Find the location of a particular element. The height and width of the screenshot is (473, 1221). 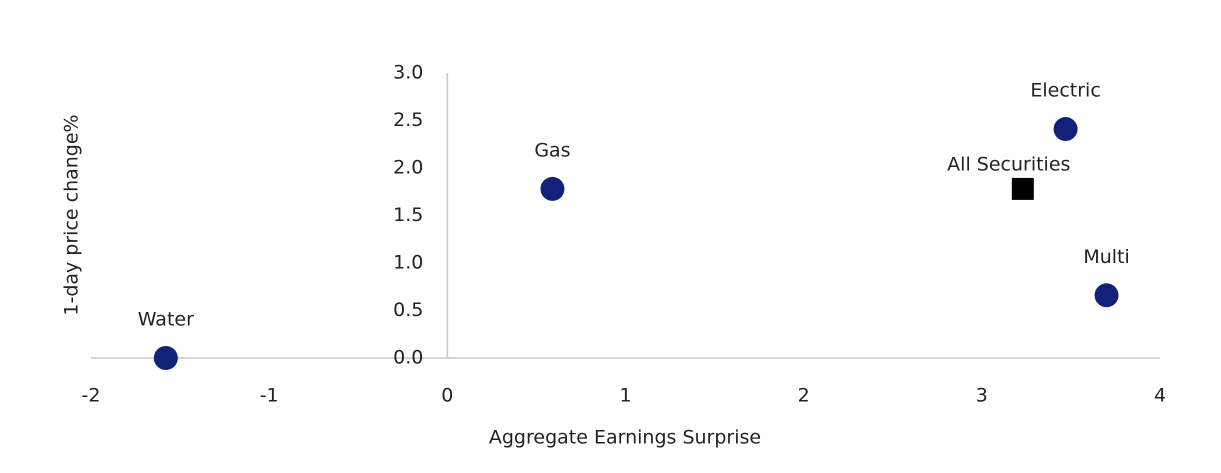

y-tick-label: 2.5 is located at coordinates (408, 120).